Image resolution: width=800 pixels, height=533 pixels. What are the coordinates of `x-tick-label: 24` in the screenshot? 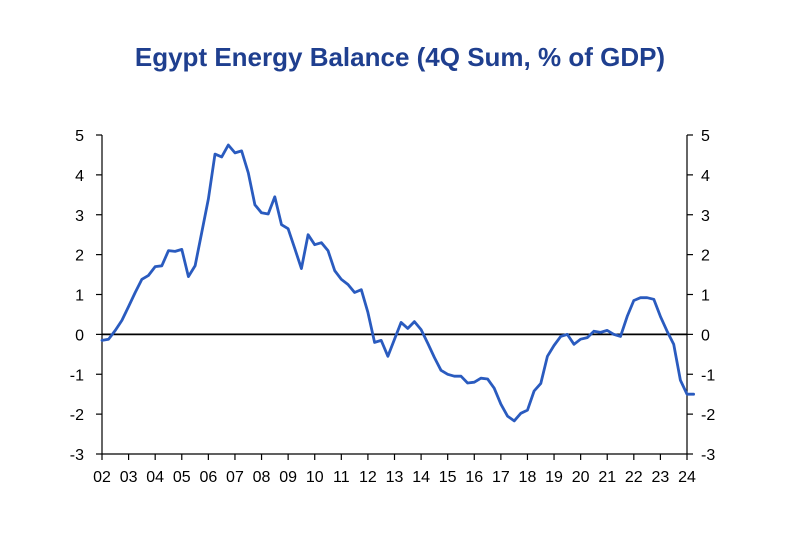 It's located at (687, 477).